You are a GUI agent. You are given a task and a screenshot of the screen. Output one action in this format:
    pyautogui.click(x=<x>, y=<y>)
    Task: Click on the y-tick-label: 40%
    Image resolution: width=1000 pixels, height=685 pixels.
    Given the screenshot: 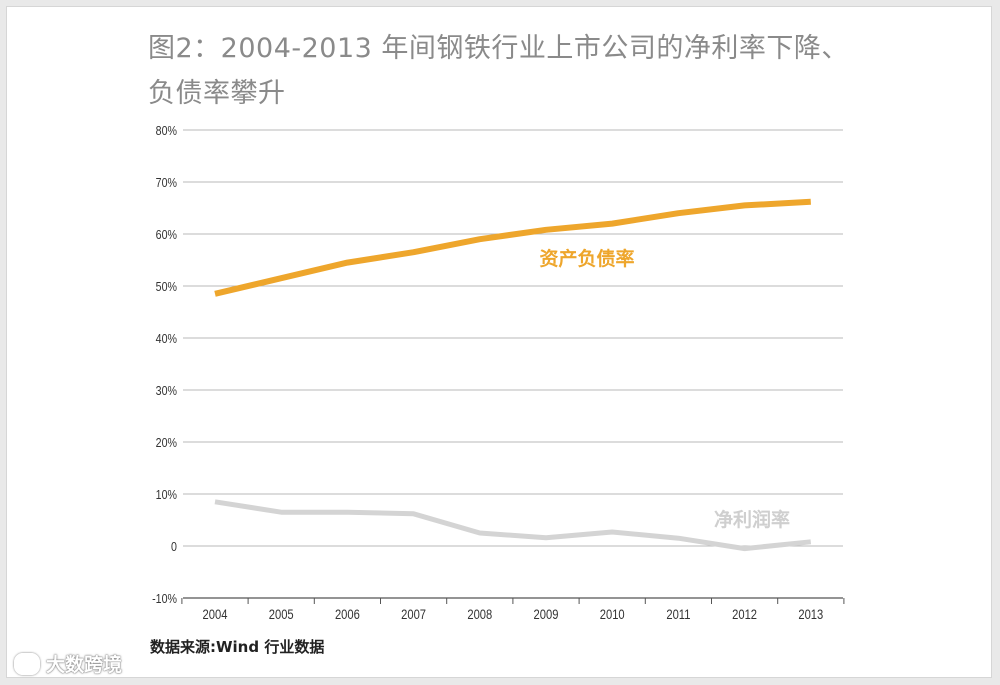 What is the action you would take?
    pyautogui.click(x=167, y=338)
    